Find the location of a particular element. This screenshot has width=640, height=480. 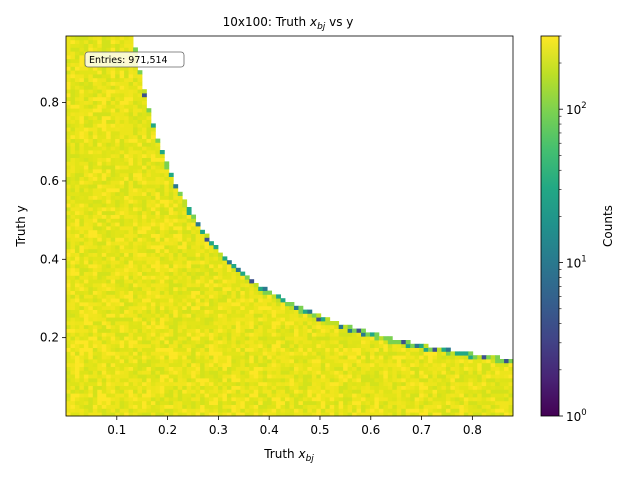

x-tick-label: 0.3 is located at coordinates (218, 430).